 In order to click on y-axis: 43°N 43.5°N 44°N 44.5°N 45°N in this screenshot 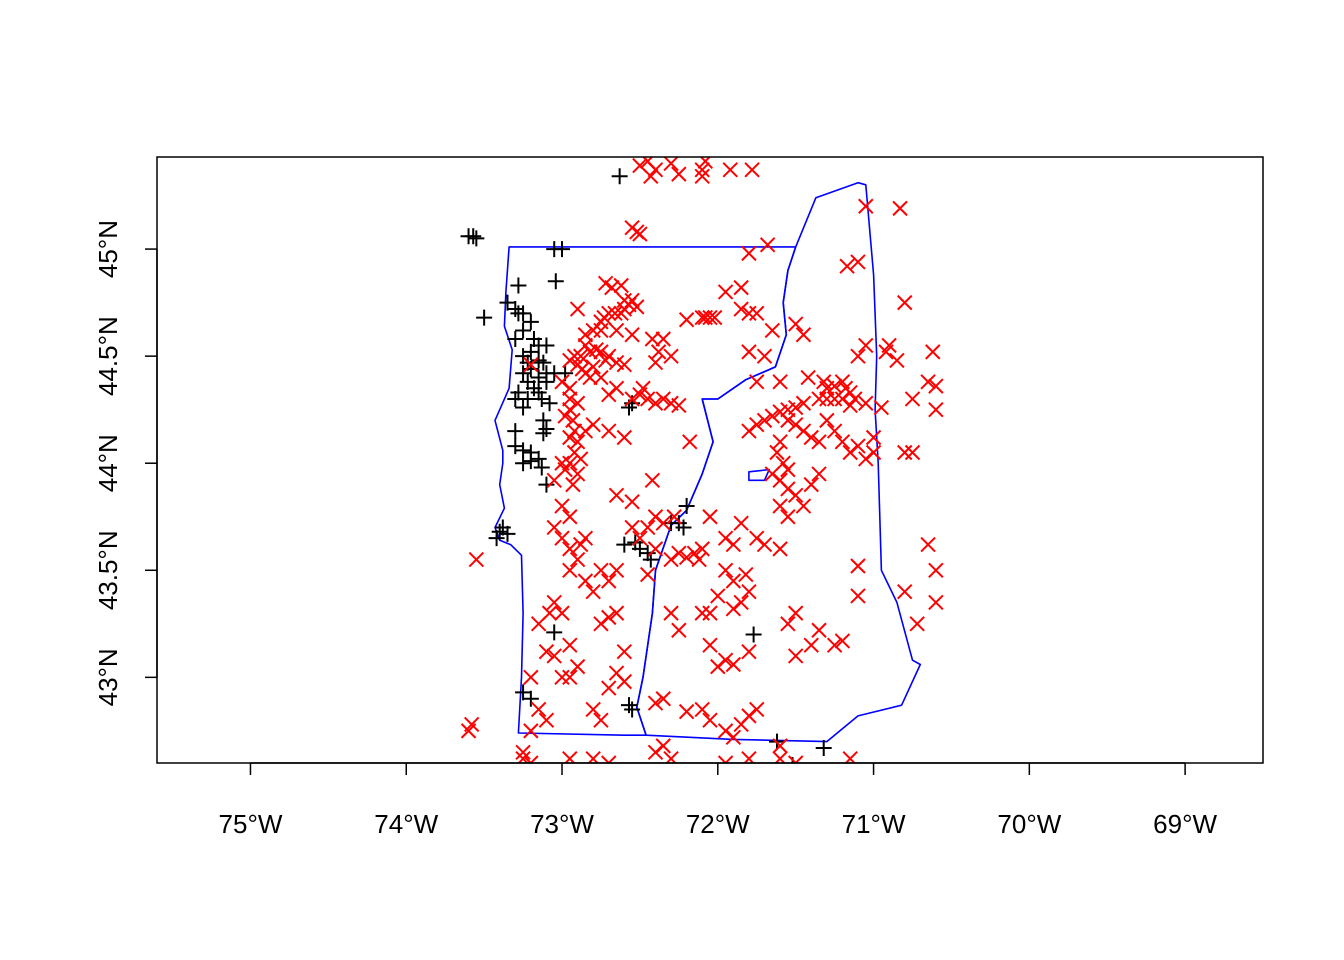, I will do `click(125, 463)`.